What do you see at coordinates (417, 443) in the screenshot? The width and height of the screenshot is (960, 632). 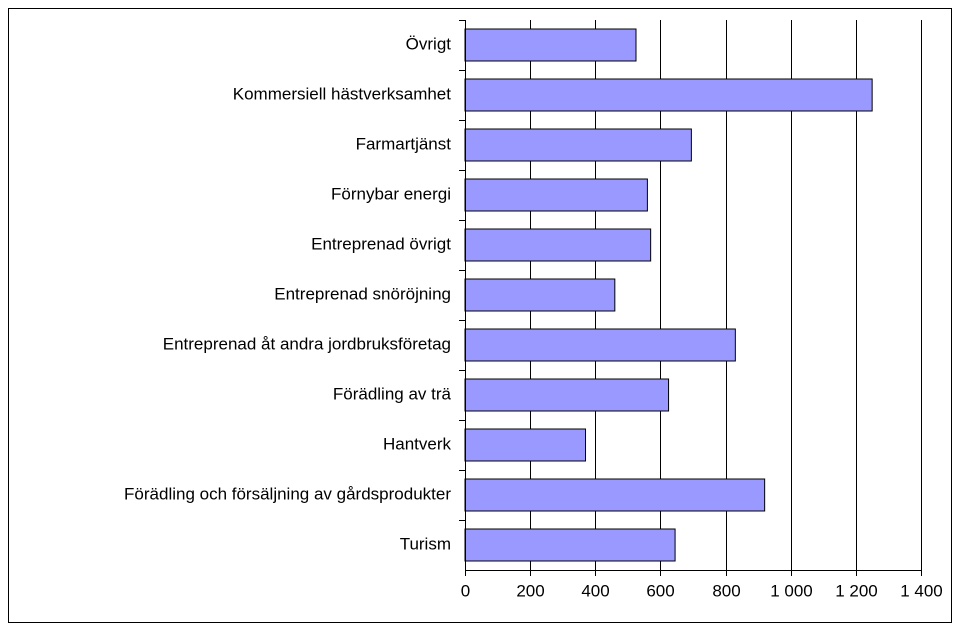 I see `y-tick-label: Hantverk` at bounding box center [417, 443].